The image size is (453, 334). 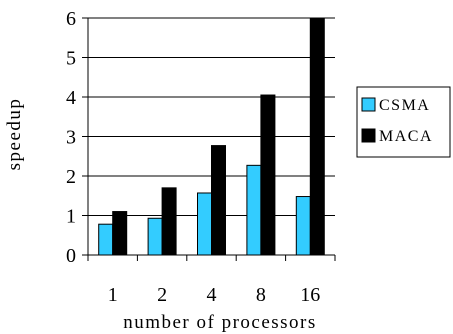 I want to click on y-tick-label-2: 2, so click(x=71, y=177).